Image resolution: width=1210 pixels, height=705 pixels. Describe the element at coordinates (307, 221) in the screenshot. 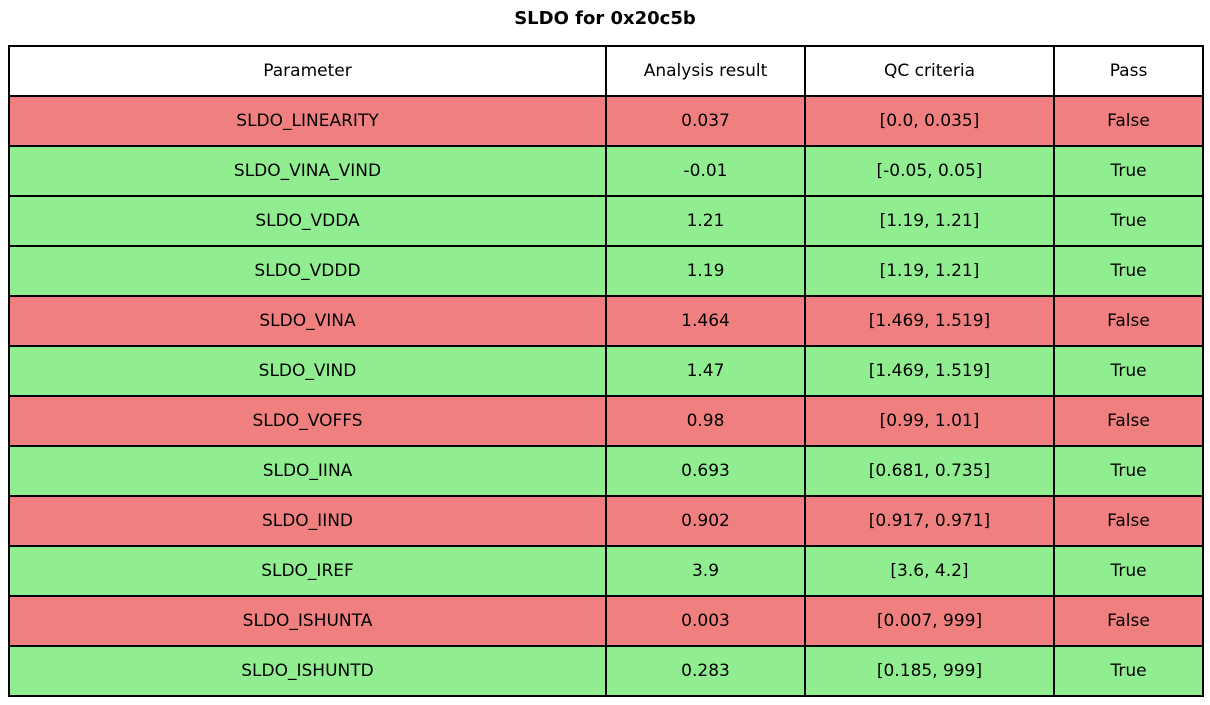

I see `cell-parameter: SLDO_VDDA` at that location.